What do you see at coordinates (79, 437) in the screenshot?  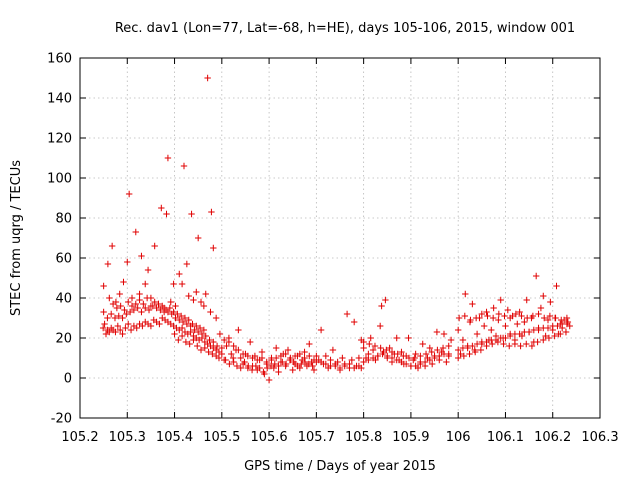 I see `x-tick-label: 105.2` at bounding box center [79, 437].